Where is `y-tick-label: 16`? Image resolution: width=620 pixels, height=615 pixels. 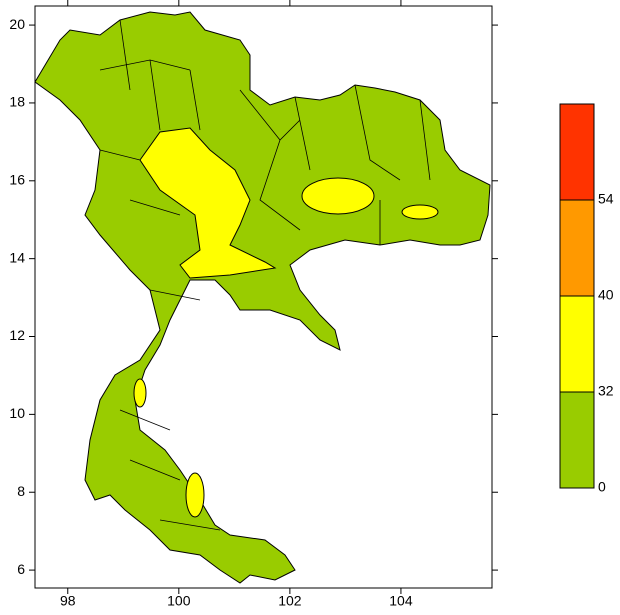 y-tick-label: 16 is located at coordinates (17, 179).